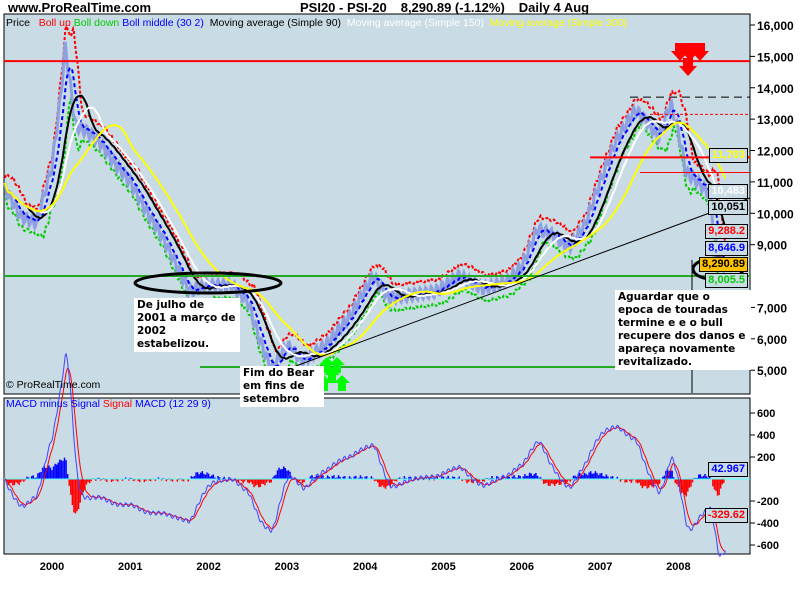 This screenshot has height=600, width=800. Describe the element at coordinates (726, 515) in the screenshot. I see `tag-macd: -329.62` at that location.